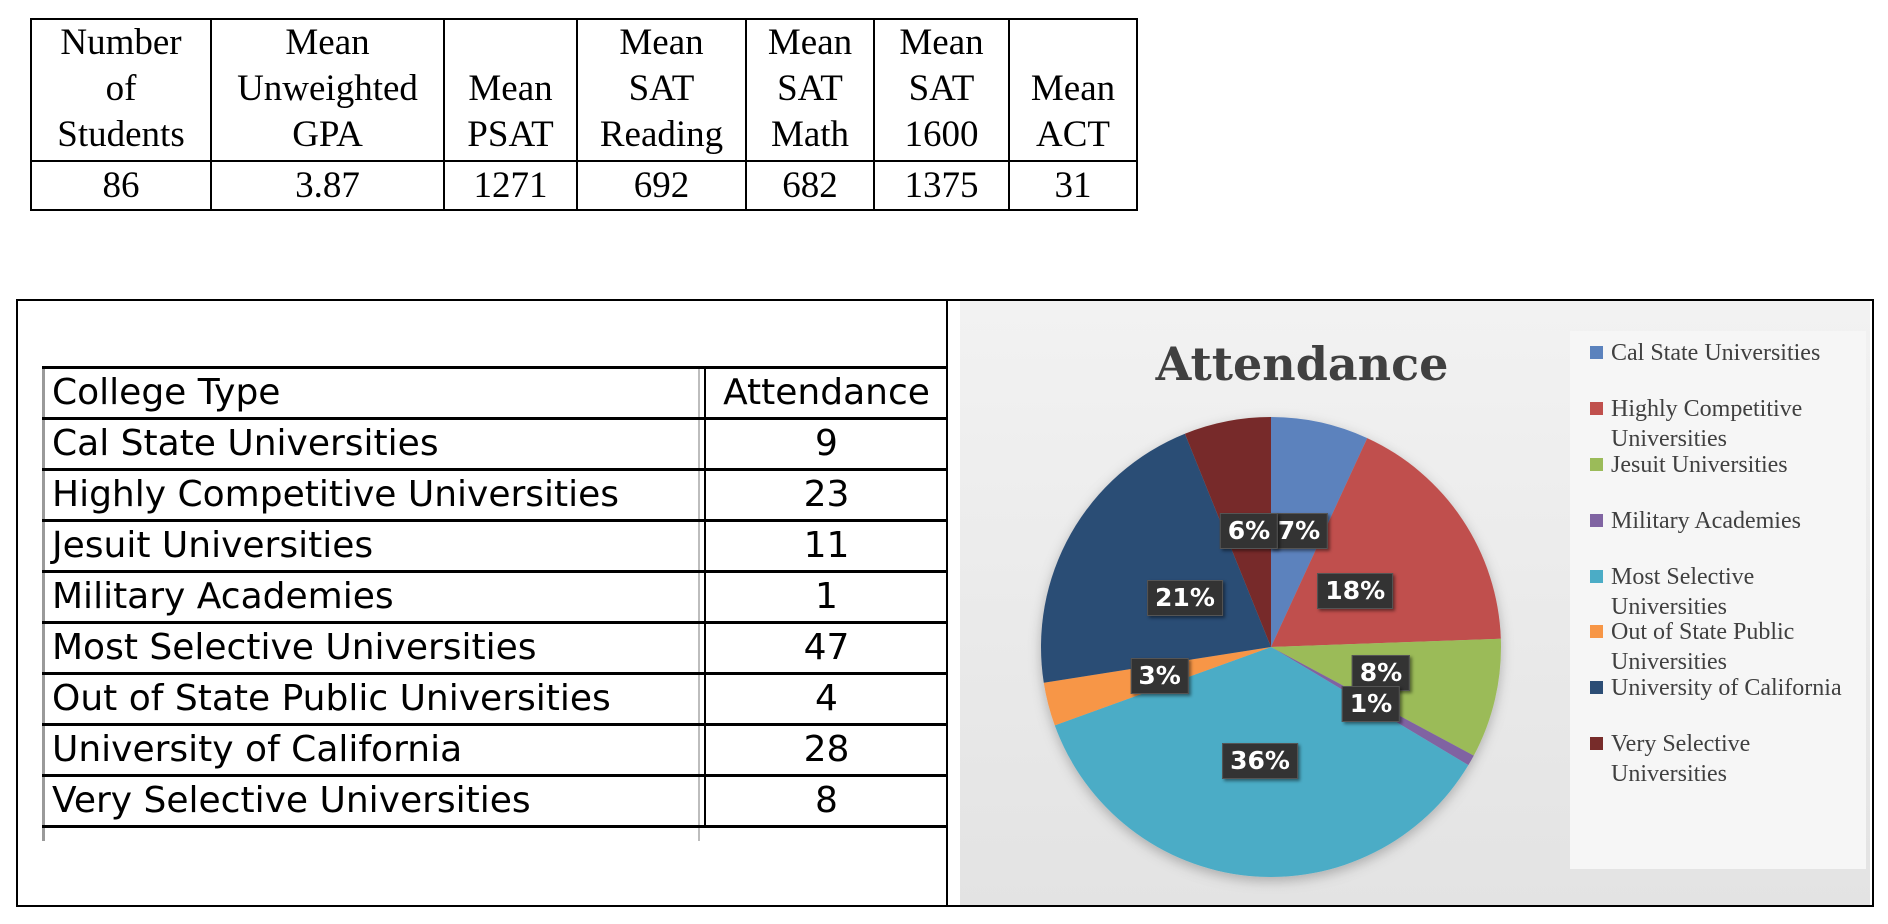 This screenshot has width=1888, height=924. I want to click on pie-slice-university-of-california, so click(1156, 558).